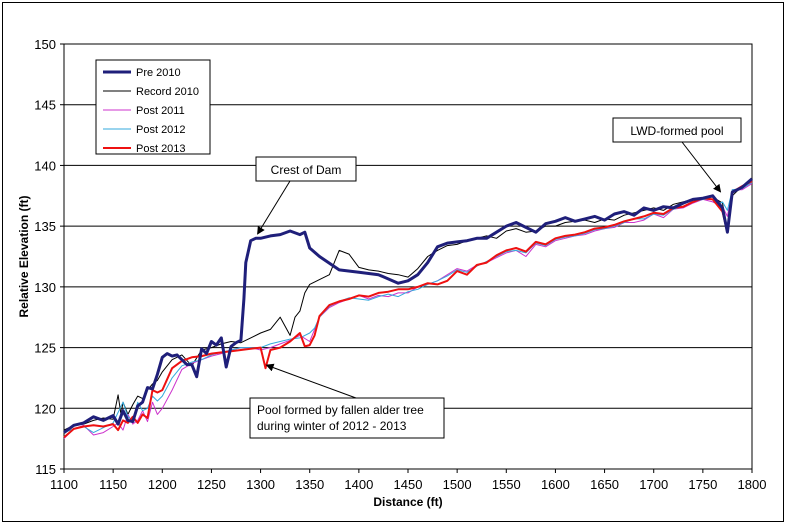 This screenshot has height=531, width=788. Describe the element at coordinates (49, 257) in the screenshot. I see `y-axis-ticks: 115 120 125 130 135 140 145 150` at that location.